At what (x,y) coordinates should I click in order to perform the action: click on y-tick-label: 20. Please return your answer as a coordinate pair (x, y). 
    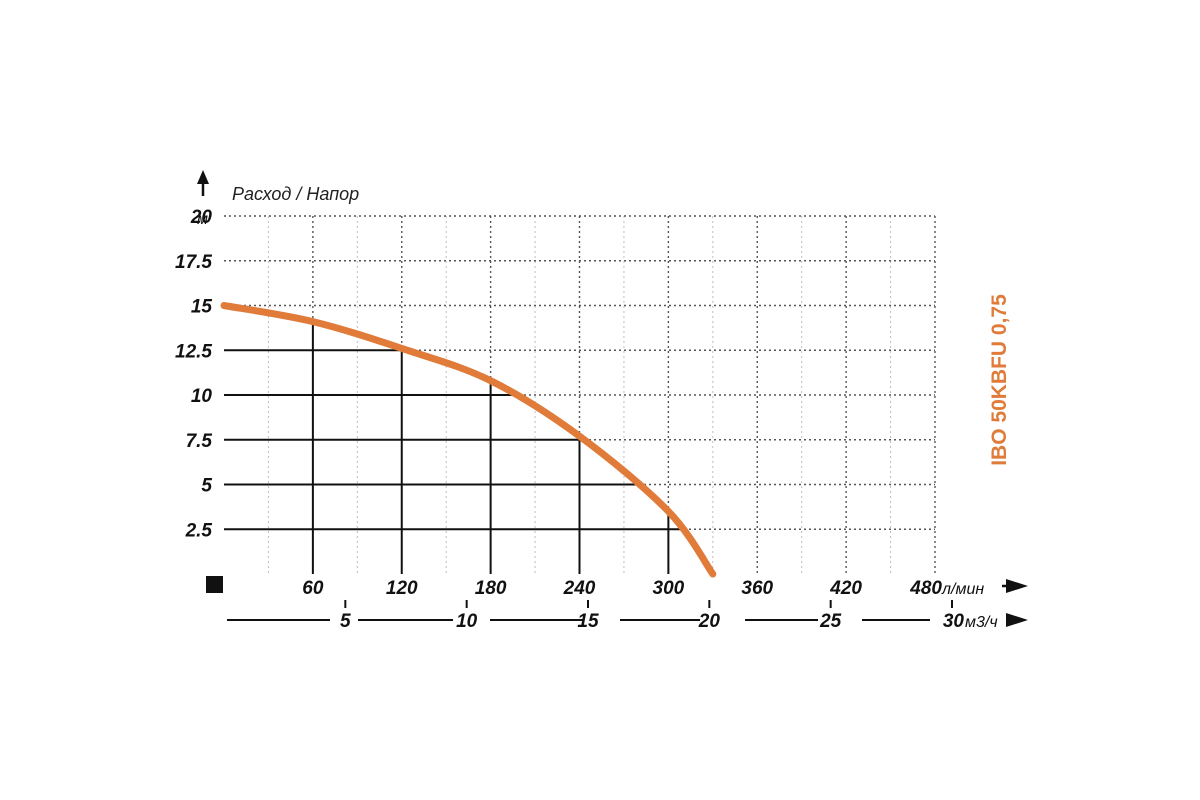
    Looking at the image, I should click on (201, 217).